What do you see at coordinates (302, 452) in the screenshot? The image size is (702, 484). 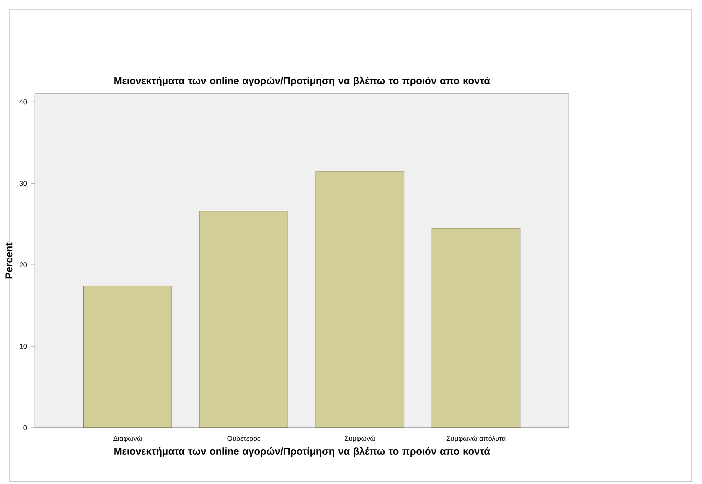 I see `x-axis-title: Μειονεκτήματα των online αγορών/Προτίμηση να βλέπω το προιόν απο κοντά` at bounding box center [302, 452].